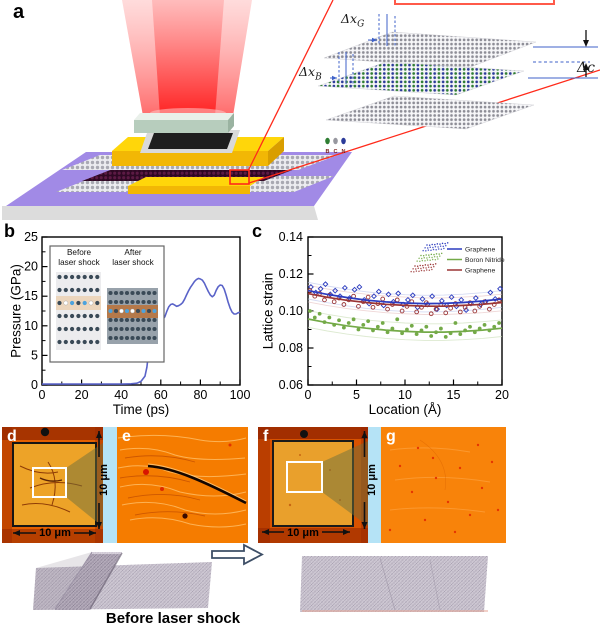  I want to click on y-tick-label: 25, so click(31, 237).